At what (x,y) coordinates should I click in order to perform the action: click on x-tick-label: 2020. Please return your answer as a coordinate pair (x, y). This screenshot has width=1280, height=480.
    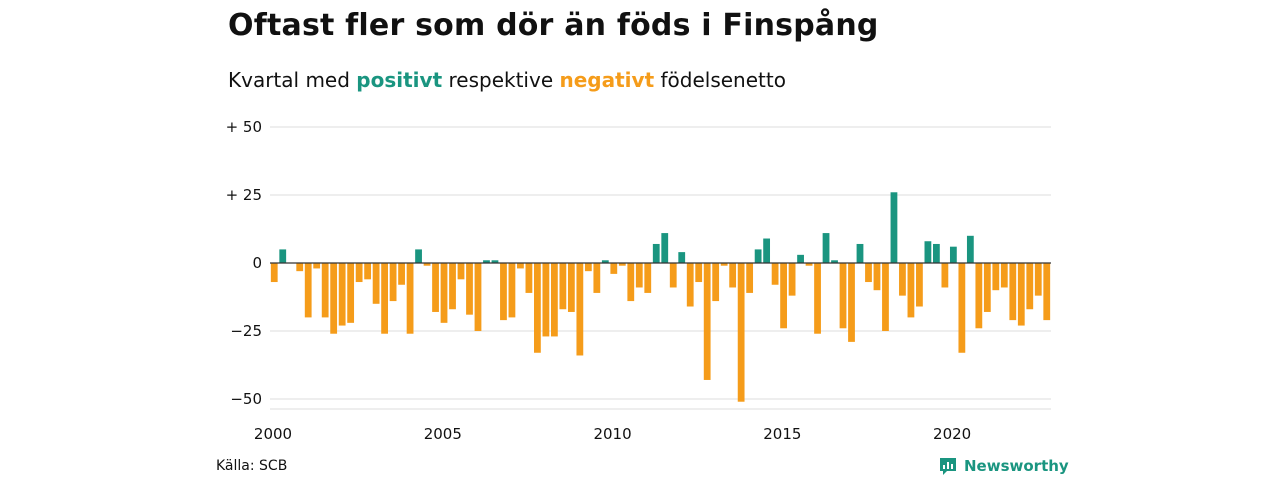
    Looking at the image, I should click on (952, 434).